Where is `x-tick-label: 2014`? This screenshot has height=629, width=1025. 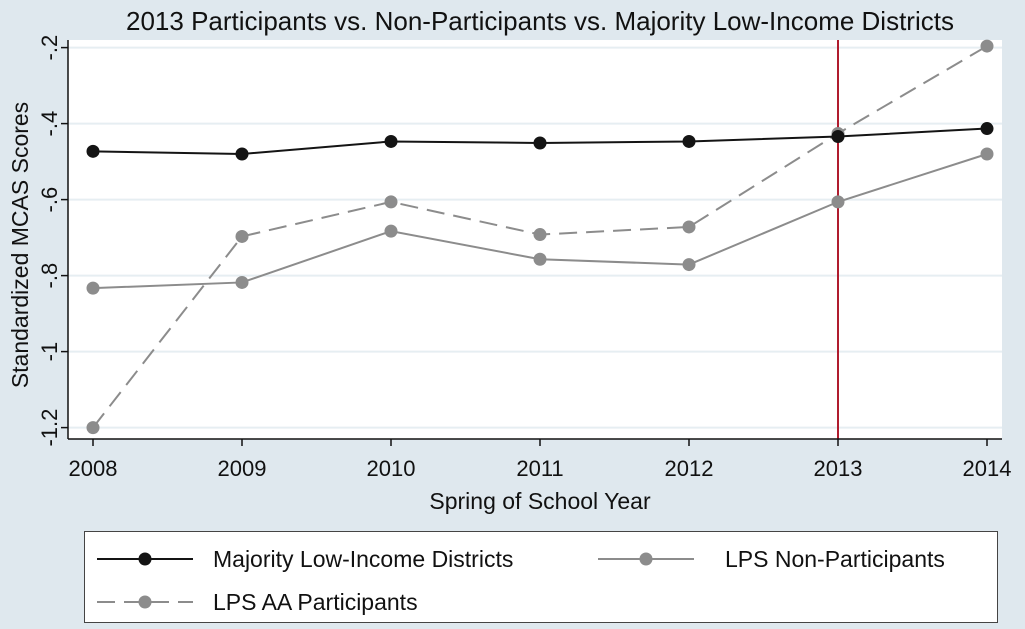 x-tick-label: 2014 is located at coordinates (987, 468).